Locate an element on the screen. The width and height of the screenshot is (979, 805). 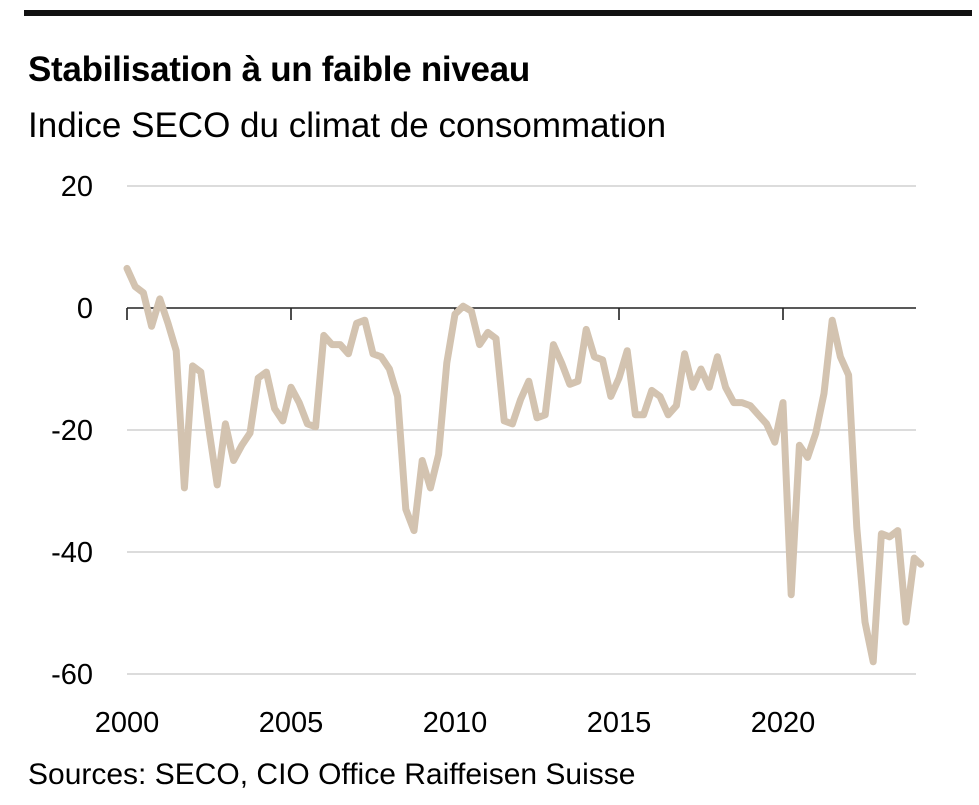
x-tick-label: 2005 is located at coordinates (291, 723).